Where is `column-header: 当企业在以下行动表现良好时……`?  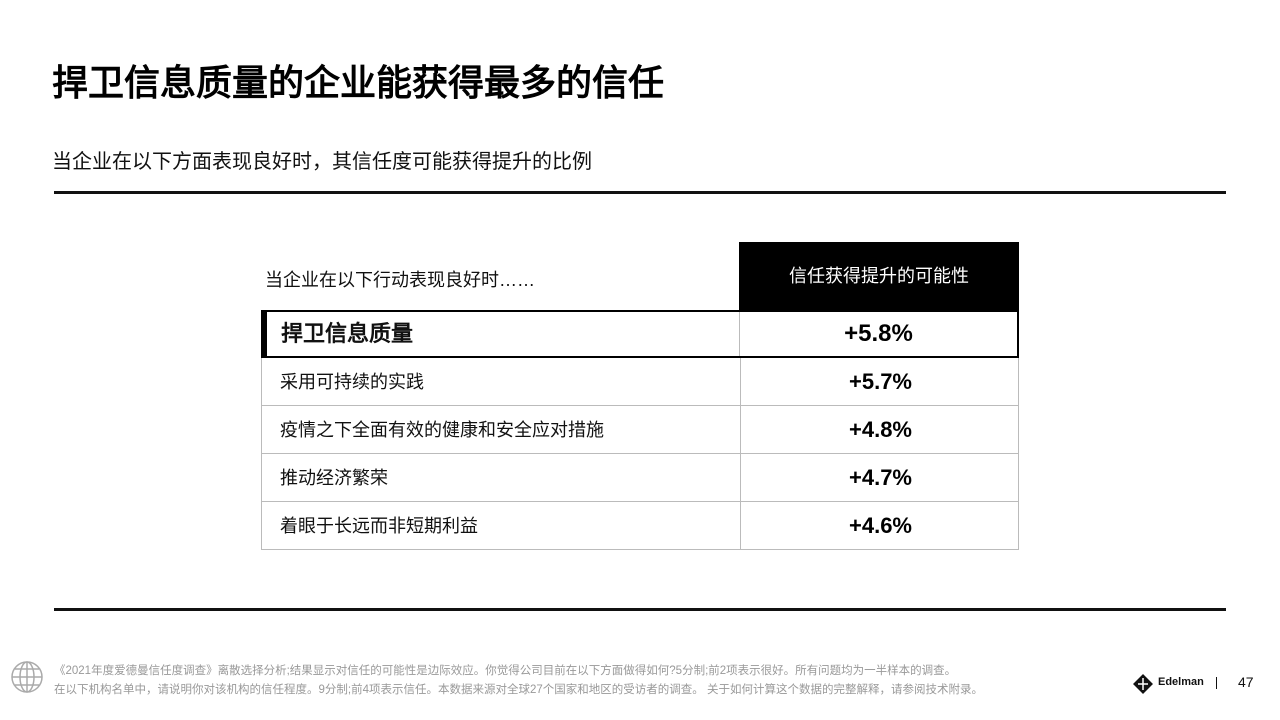
column-header: 当企业在以下行动表现良好时…… is located at coordinates (400, 280).